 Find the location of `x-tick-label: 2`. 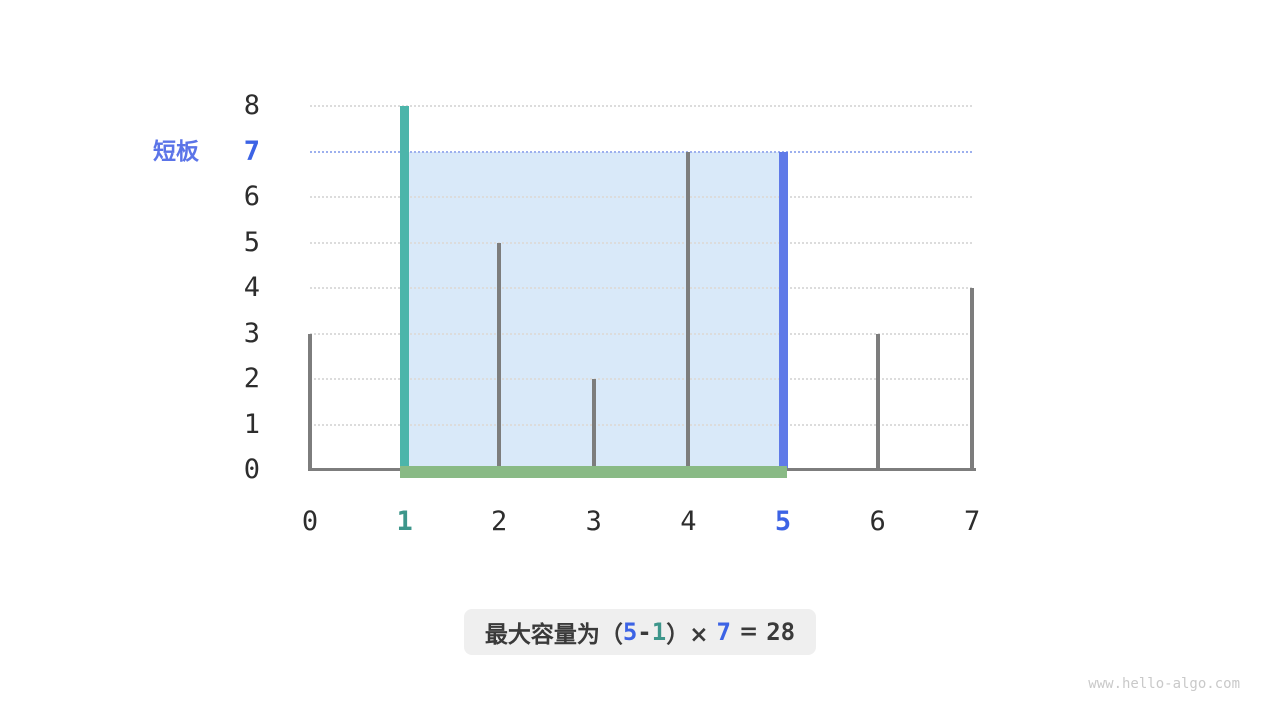

x-tick-label: 2 is located at coordinates (499, 521).